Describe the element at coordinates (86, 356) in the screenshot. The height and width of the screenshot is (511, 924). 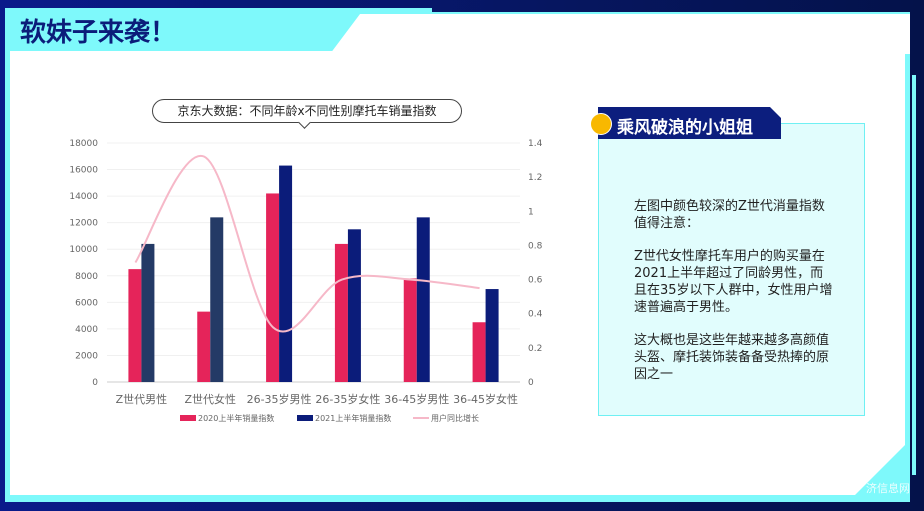
I see `y-tick-label: 2000` at that location.